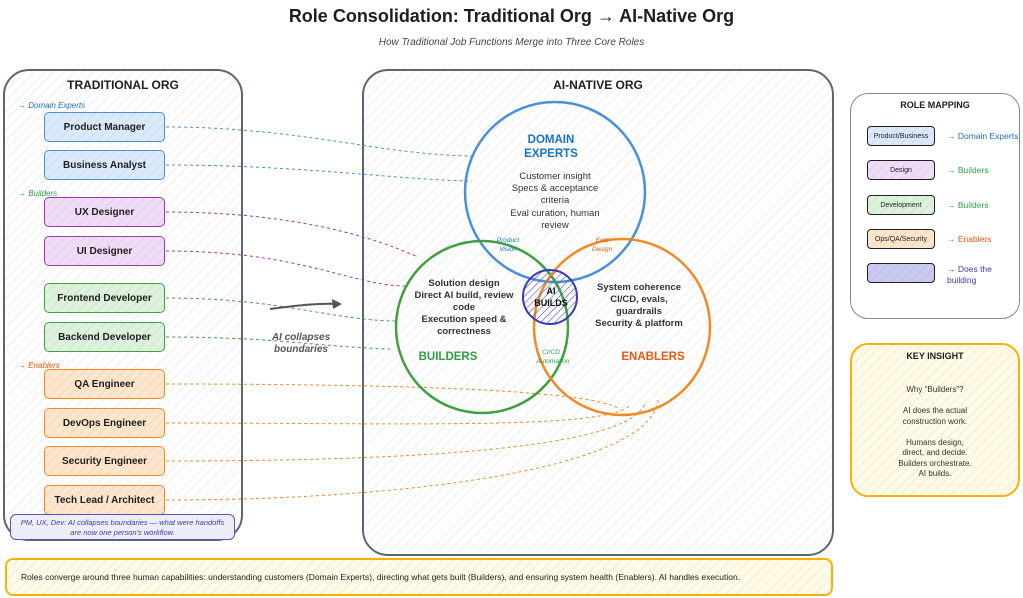  I want to click on enablers-circle, so click(622, 327).